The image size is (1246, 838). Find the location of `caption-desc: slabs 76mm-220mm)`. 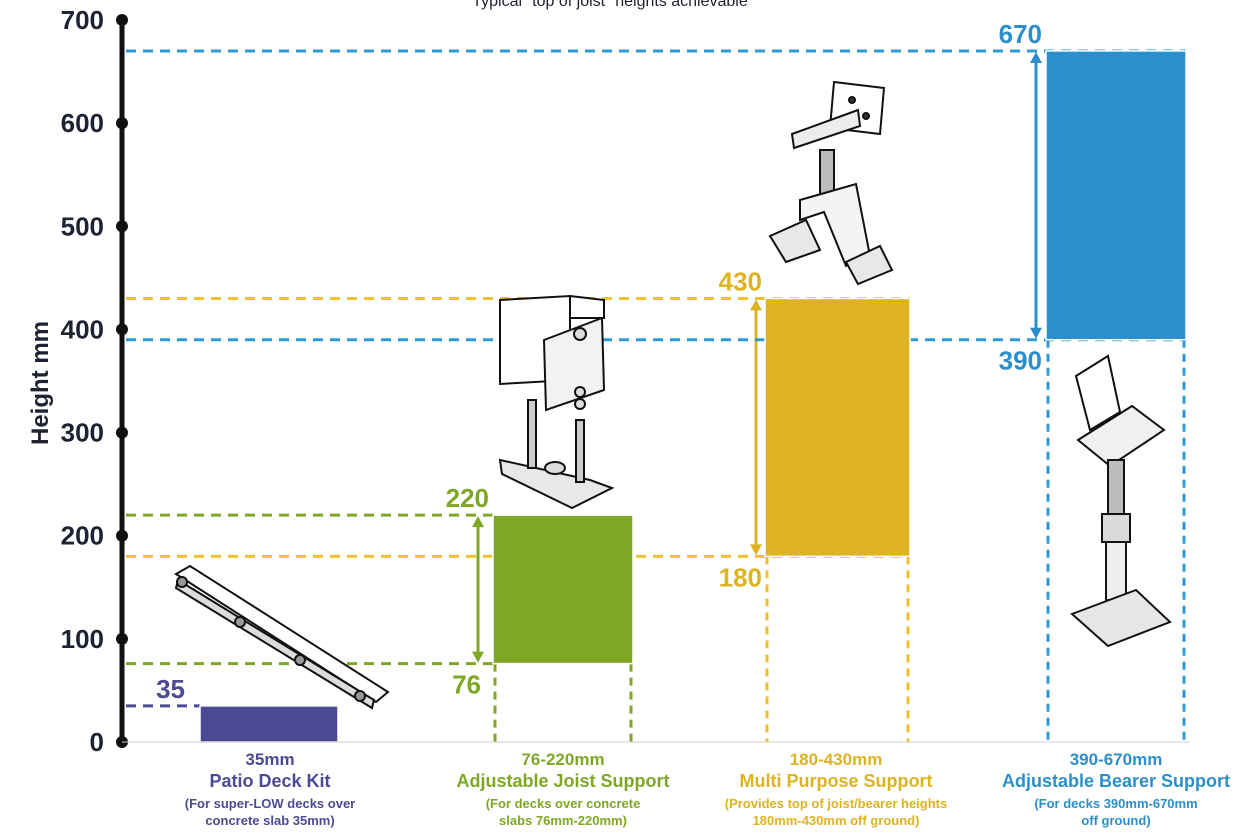

caption-desc: slabs 76mm-220mm) is located at coordinates (563, 820).